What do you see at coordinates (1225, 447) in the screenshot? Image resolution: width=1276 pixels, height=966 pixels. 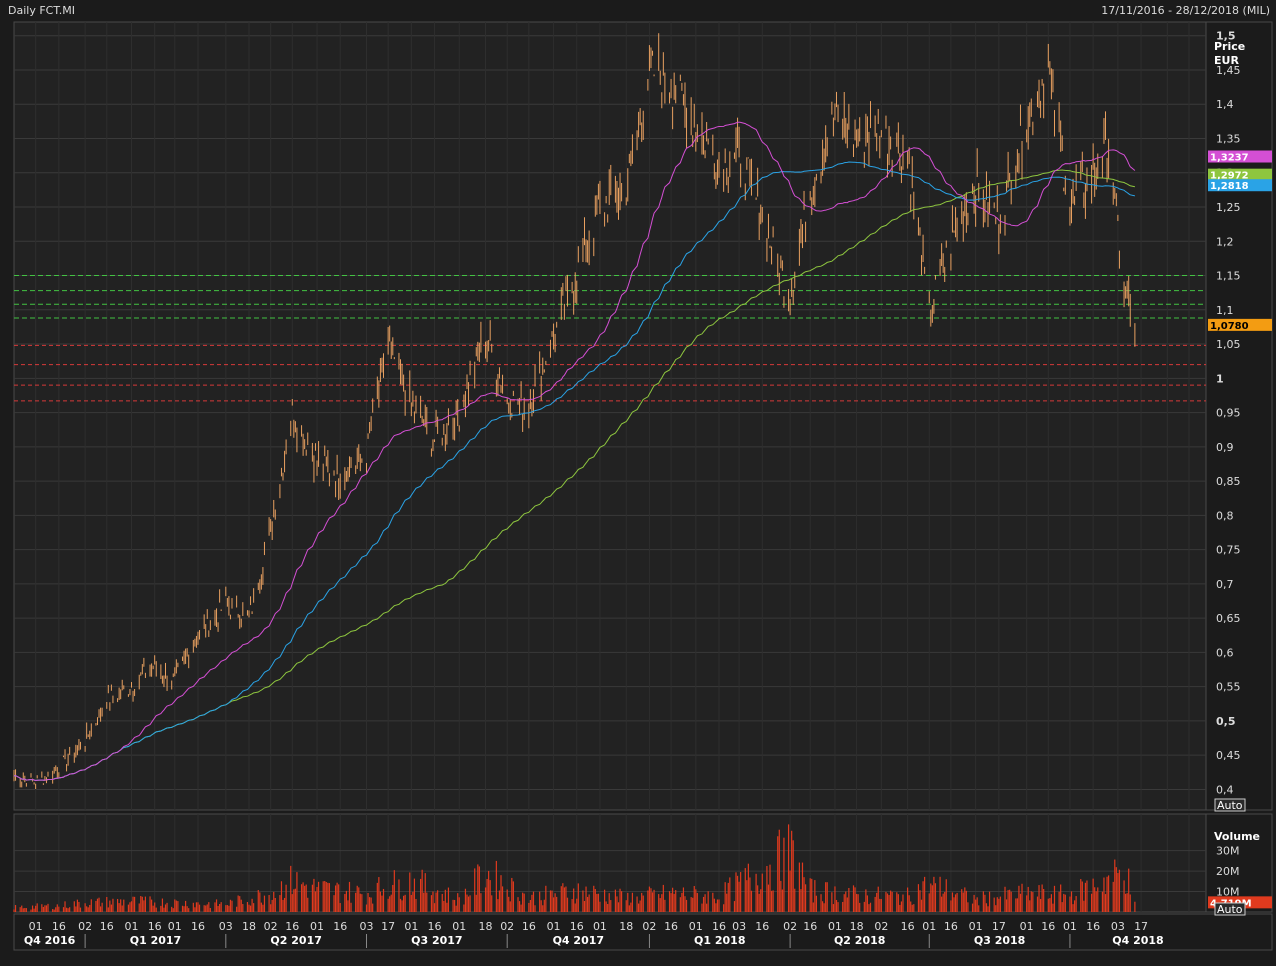 I see `price-tick-label: 0,9` at bounding box center [1225, 447].